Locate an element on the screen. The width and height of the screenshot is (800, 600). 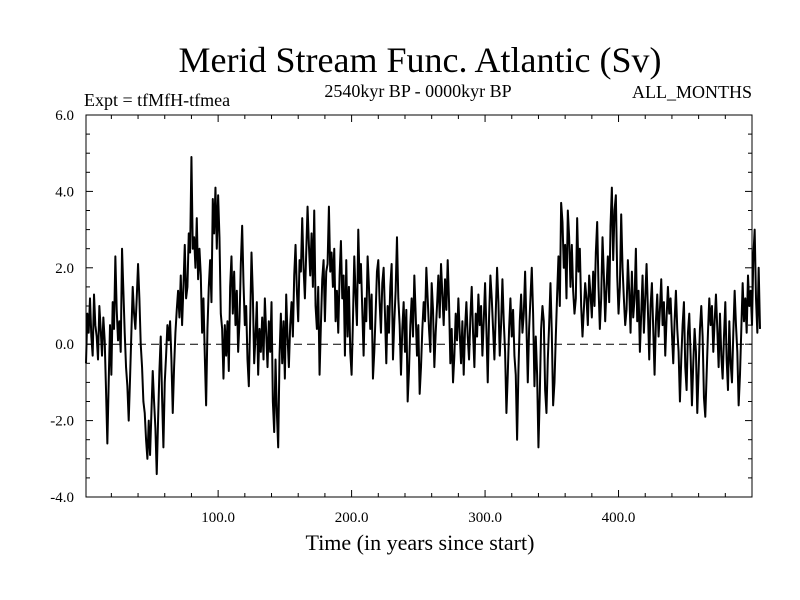
experiment-label: Expt = tfMfH-tfmea is located at coordinates (157, 100).